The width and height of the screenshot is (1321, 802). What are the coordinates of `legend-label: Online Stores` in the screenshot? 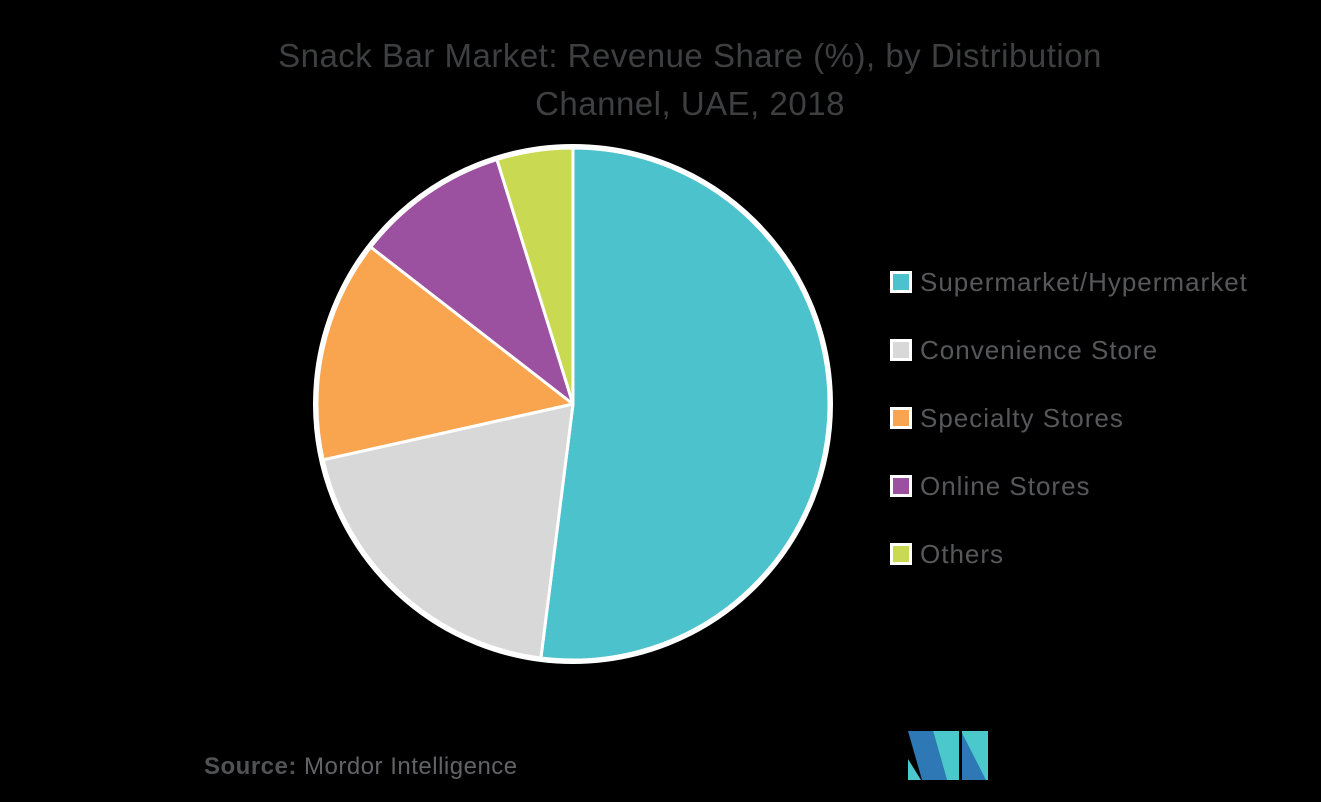 It's located at (1005, 485).